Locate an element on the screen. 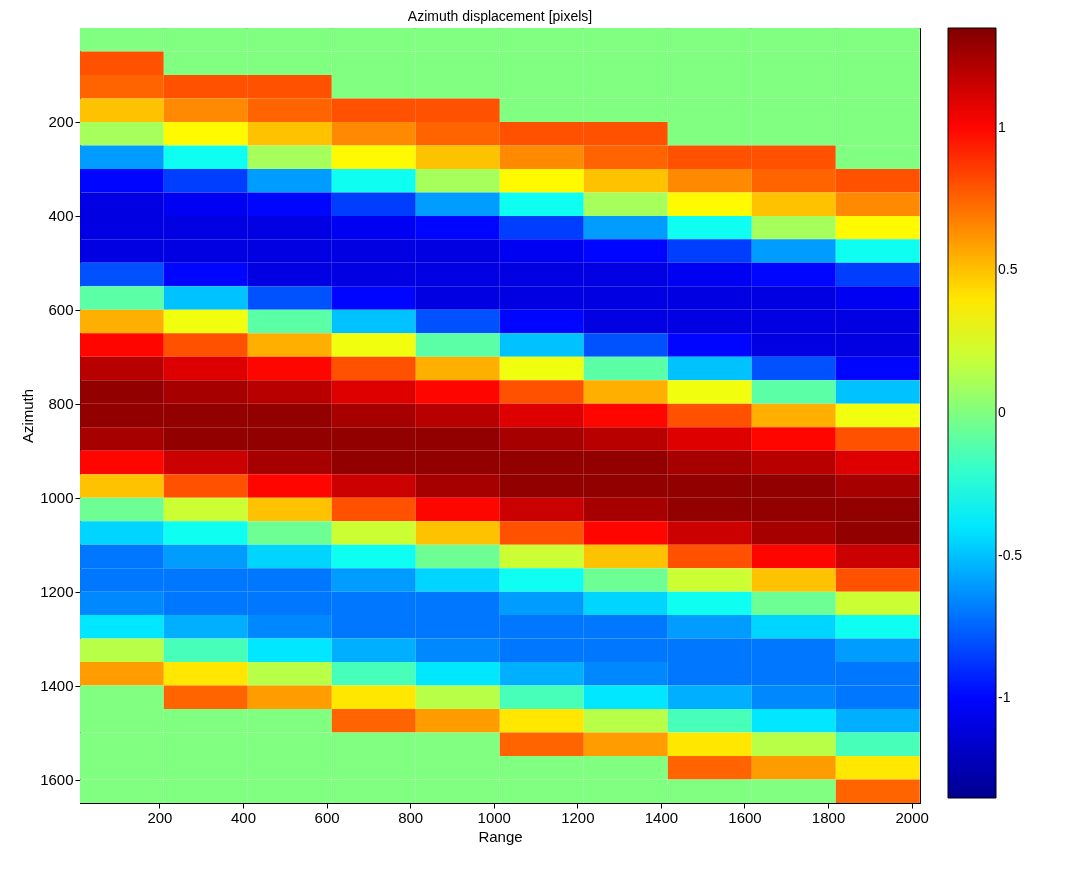 This screenshot has height=887, width=1090. x-tick-label: 1600 is located at coordinates (745, 817).